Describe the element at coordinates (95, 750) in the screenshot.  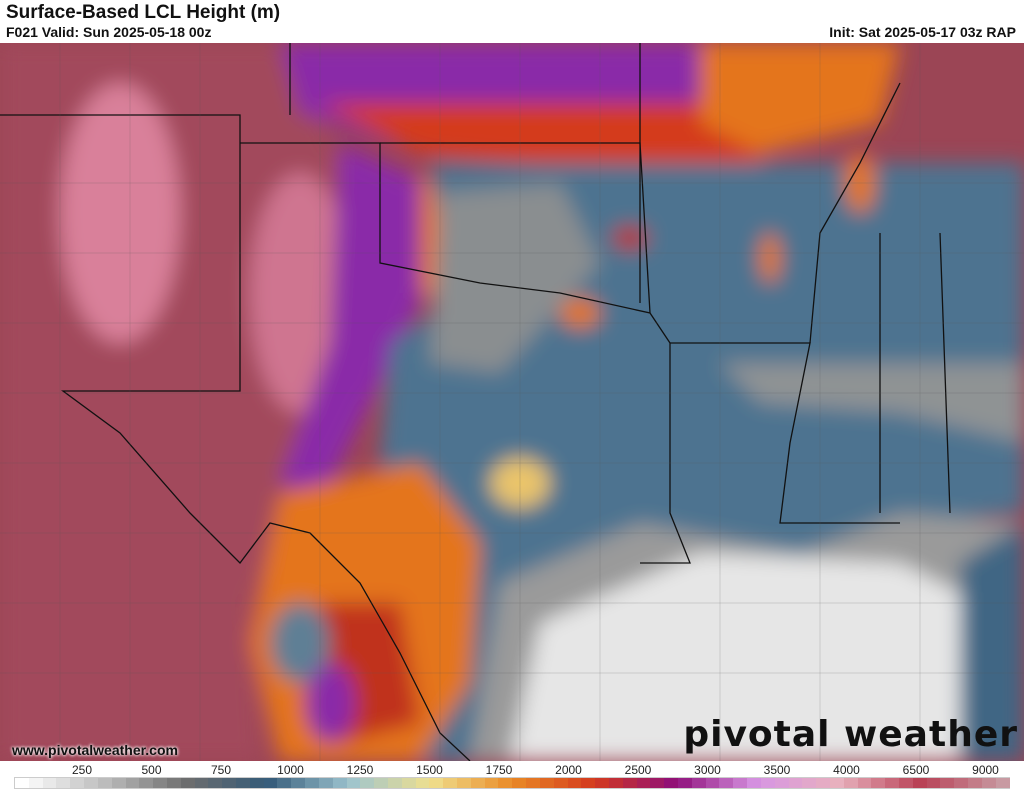
I see `site-url: www.pivotalweather.com` at that location.